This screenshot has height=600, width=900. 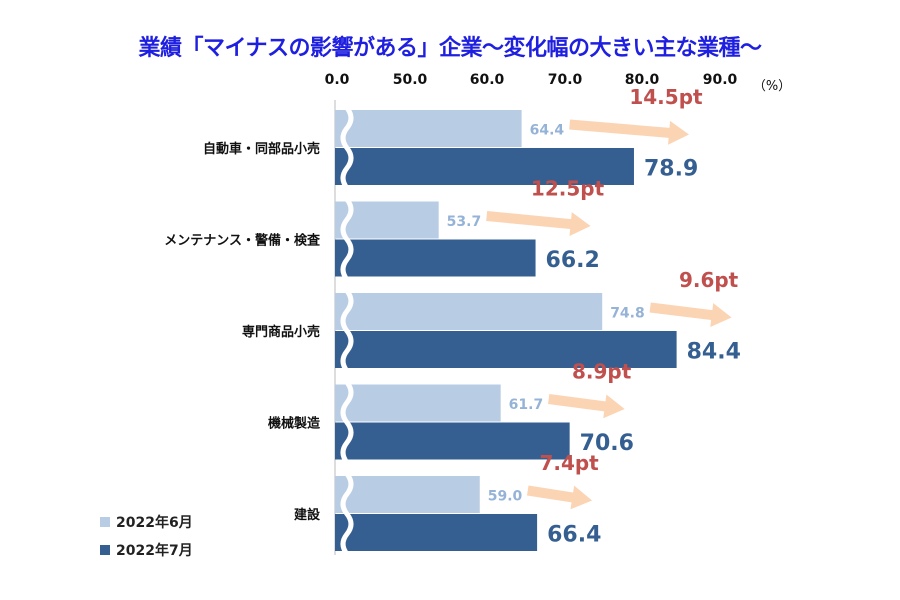 What do you see at coordinates (294, 424) in the screenshot?
I see `category-label: 機械製造` at bounding box center [294, 424].